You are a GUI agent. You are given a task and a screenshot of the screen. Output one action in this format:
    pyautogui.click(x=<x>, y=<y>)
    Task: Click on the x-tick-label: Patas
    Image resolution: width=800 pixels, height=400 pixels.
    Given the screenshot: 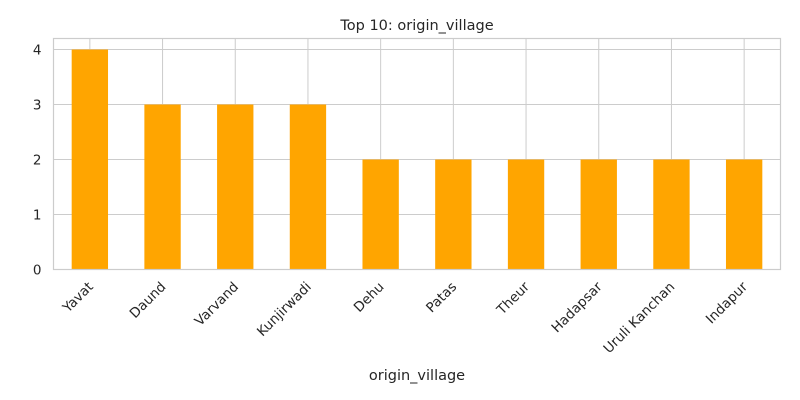 What is the action you would take?
    pyautogui.click(x=441, y=297)
    